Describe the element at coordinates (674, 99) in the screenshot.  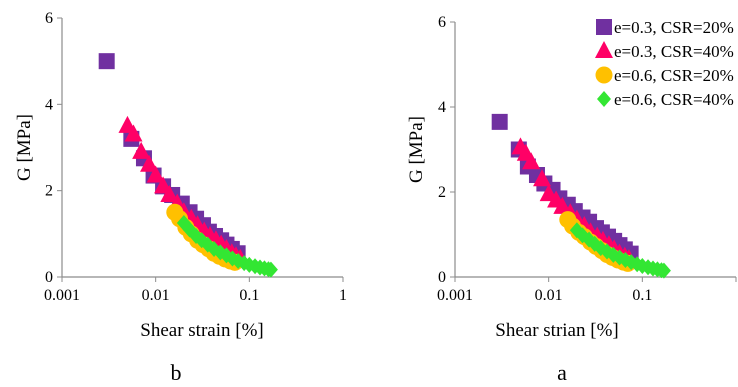
I see `legend-entry-label: e=0.6, CSR=40%` at that location.